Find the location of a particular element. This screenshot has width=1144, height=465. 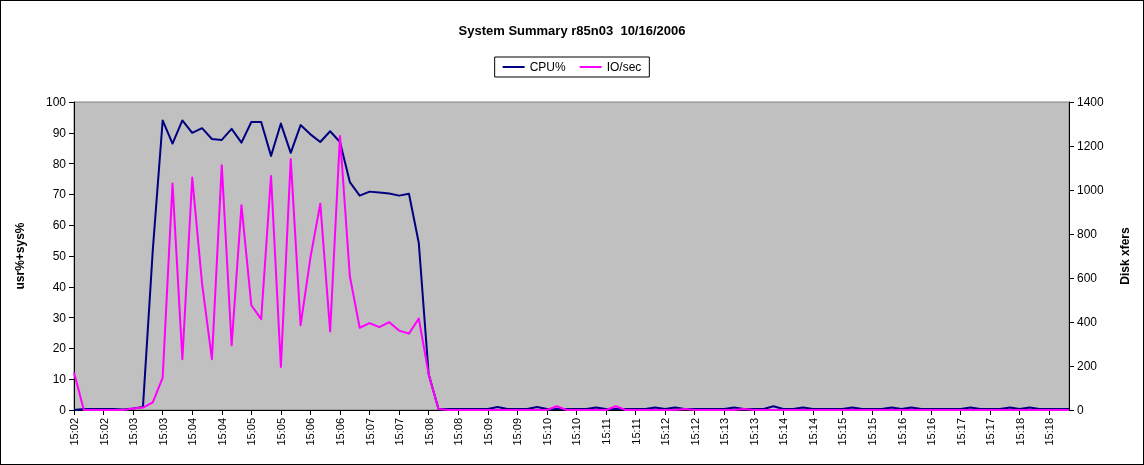

legend-label: IO/sec is located at coordinates (624, 67).